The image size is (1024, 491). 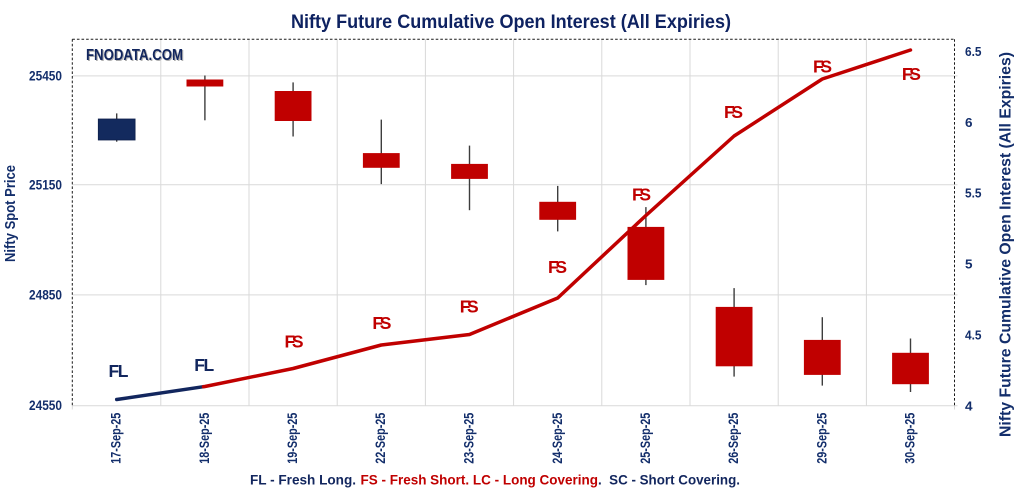 What do you see at coordinates (204, 437) in the screenshot?
I see `svg-text: 18-Sep-25` at bounding box center [204, 437].